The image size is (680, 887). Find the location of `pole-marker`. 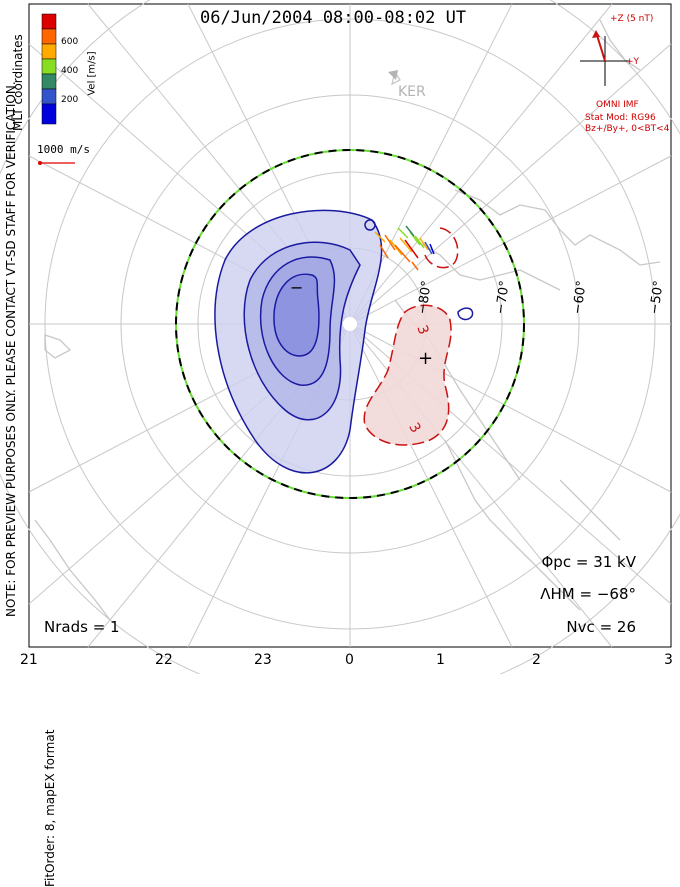

pole-marker is located at coordinates (350, 324).